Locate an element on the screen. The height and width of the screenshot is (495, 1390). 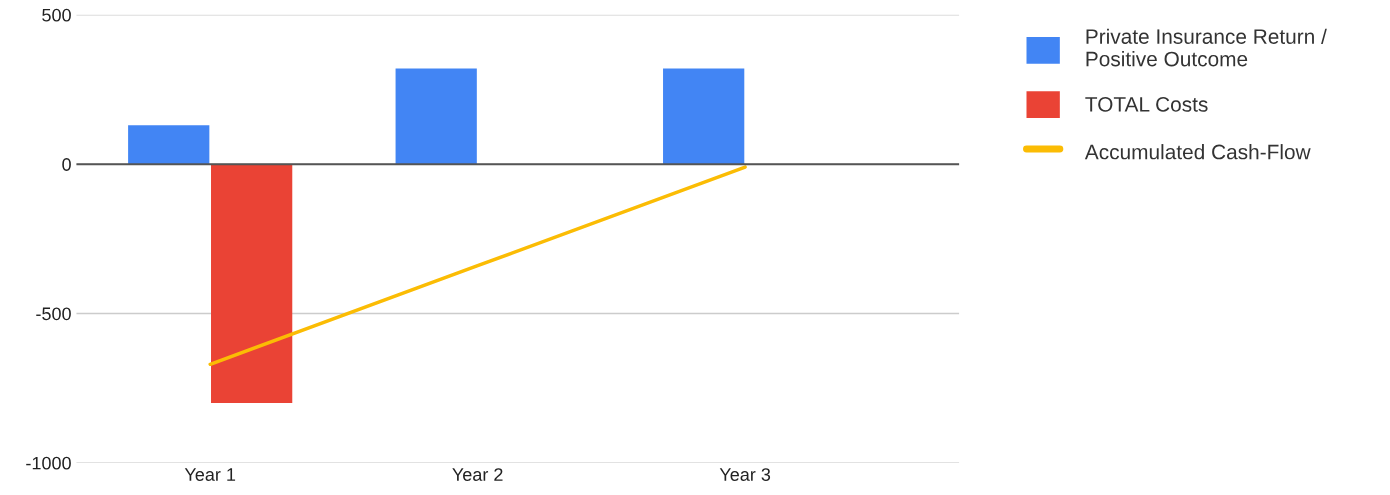
legend-label: Accumulated Cash-Flow is located at coordinates (1197, 152).